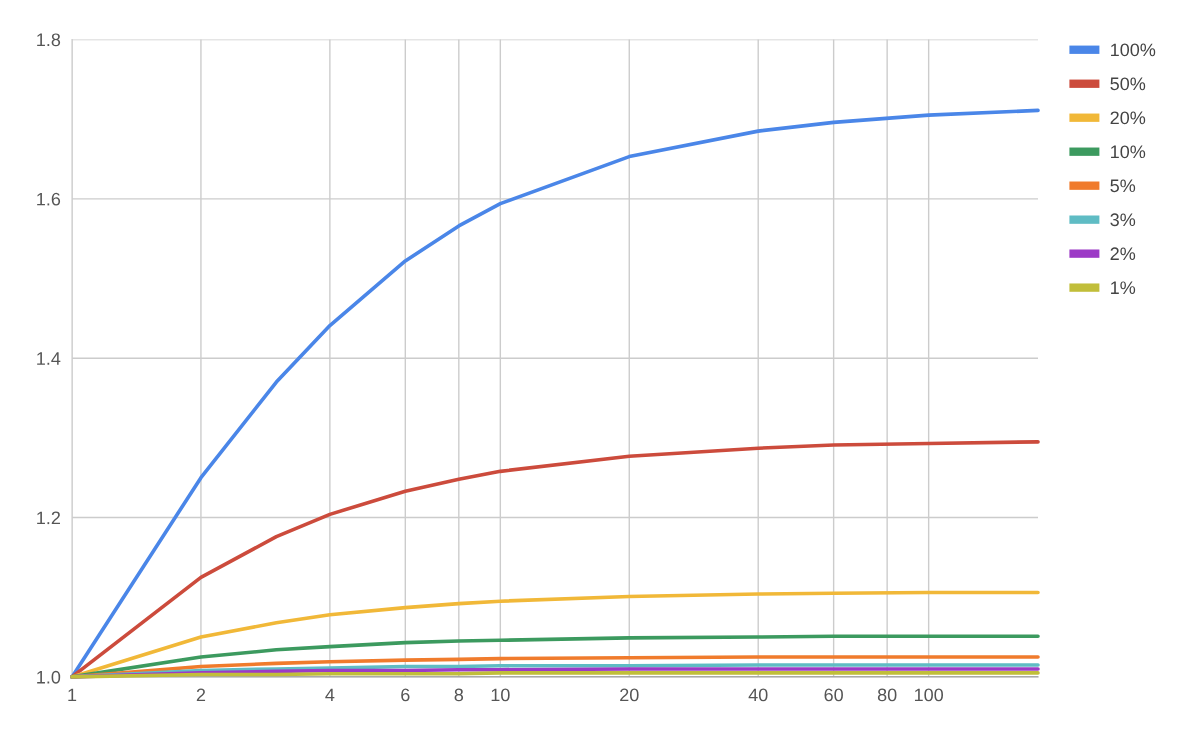 Image resolution: width=1200 pixels, height=731 pixels. What do you see at coordinates (405, 695) in the screenshot?
I see `x-tick-label: 6` at bounding box center [405, 695].